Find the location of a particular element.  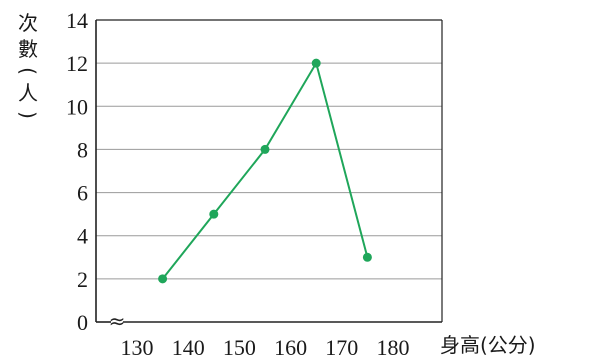

y-tick-label-8: 8 is located at coordinates (82, 149).